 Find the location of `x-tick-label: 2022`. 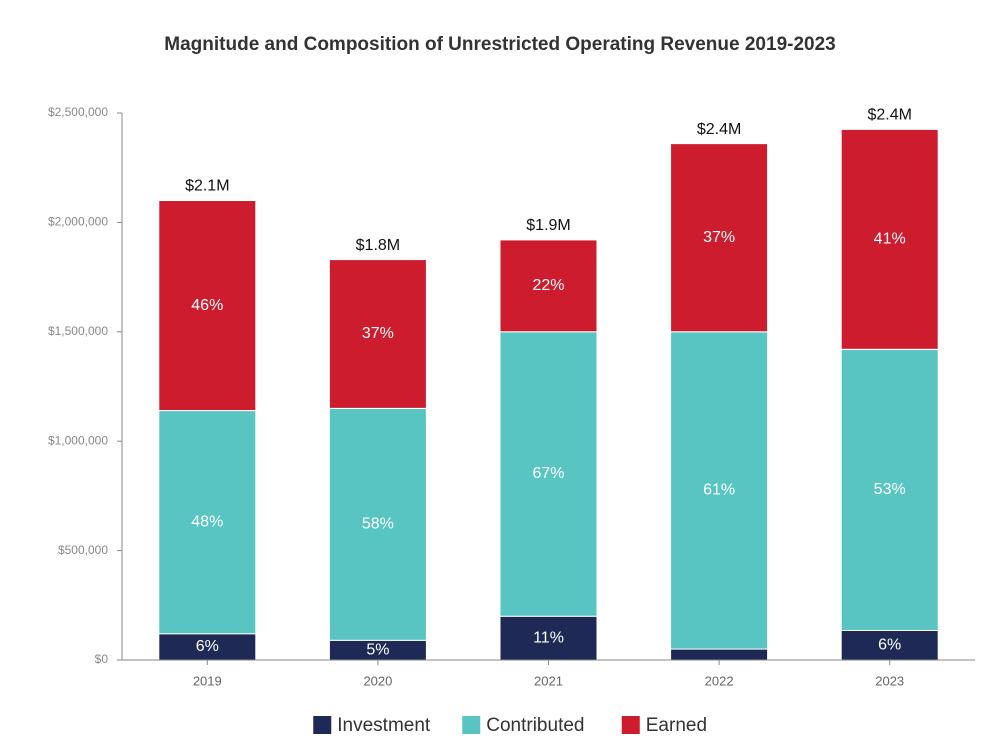

x-tick-label: 2022 is located at coordinates (719, 680).